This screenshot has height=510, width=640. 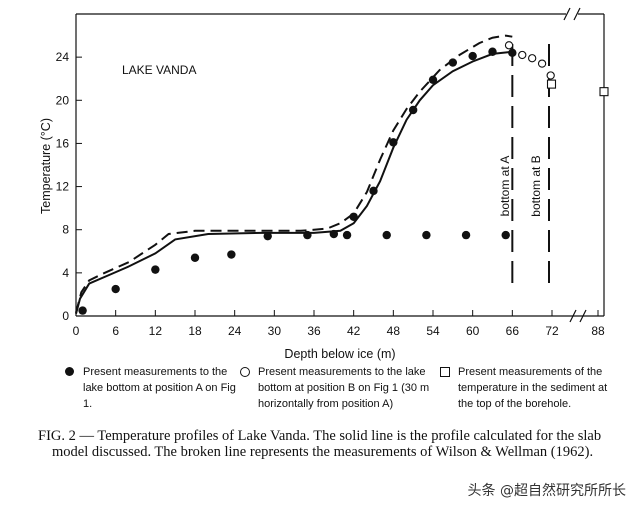 I want to click on x-axis-title: Depth below ice (m), so click(x=339, y=354).